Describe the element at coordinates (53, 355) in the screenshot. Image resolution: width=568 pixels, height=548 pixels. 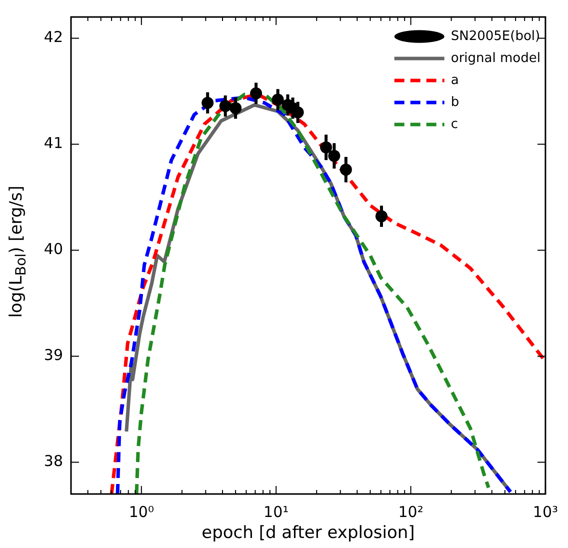
I see `y-tick-label: 39` at that location.